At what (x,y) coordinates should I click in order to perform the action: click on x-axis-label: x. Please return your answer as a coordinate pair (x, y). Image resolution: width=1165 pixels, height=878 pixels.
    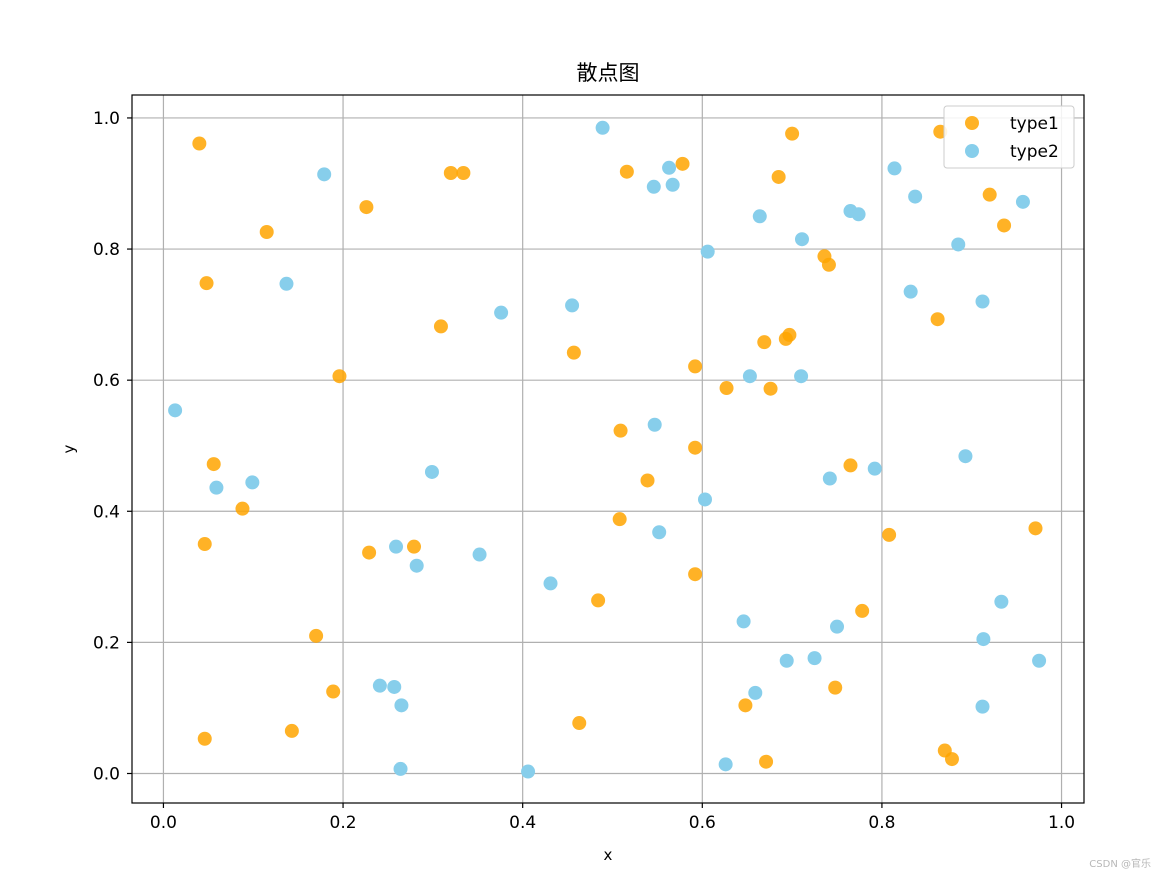
    Looking at the image, I should click on (608, 855).